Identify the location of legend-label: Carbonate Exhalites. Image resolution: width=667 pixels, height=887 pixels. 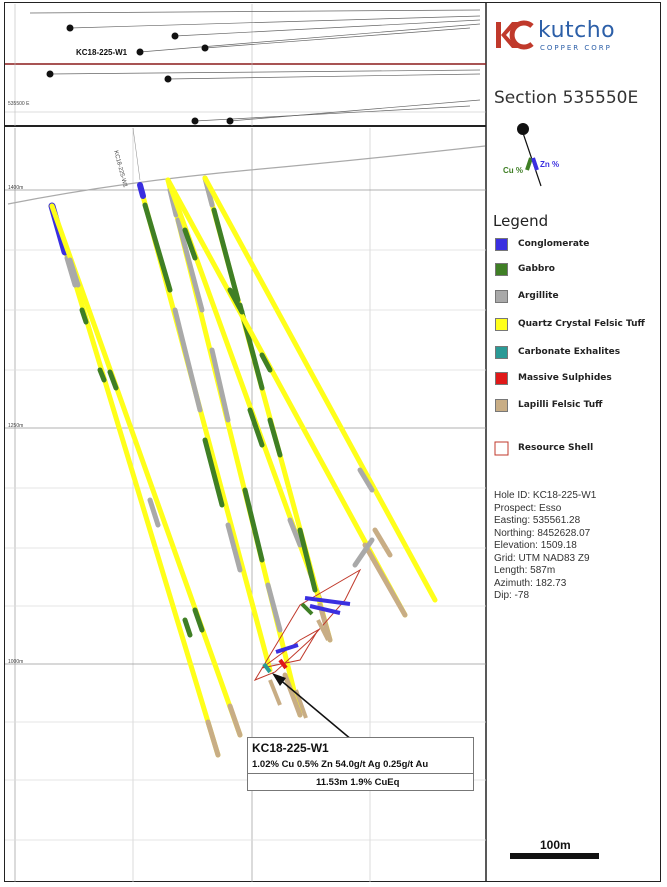
(569, 352).